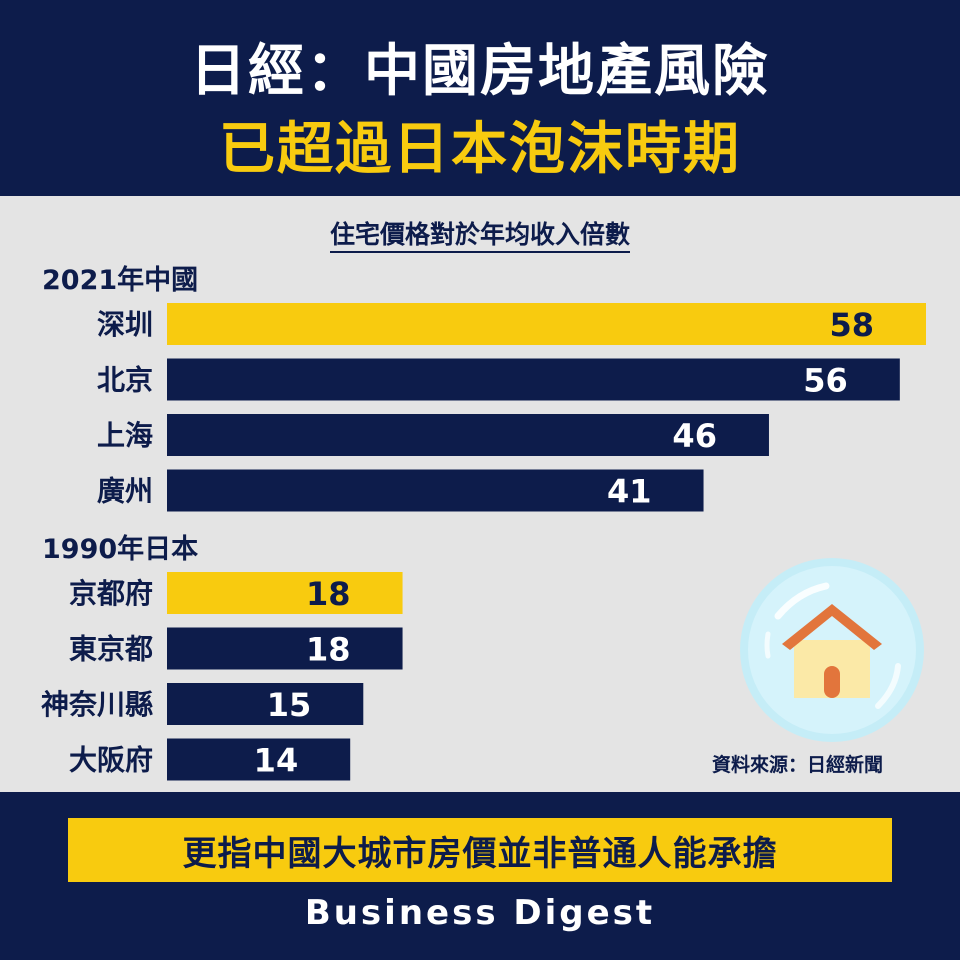 The height and width of the screenshot is (960, 960). I want to click on group-label-japan: 1990年日本, so click(120, 549).